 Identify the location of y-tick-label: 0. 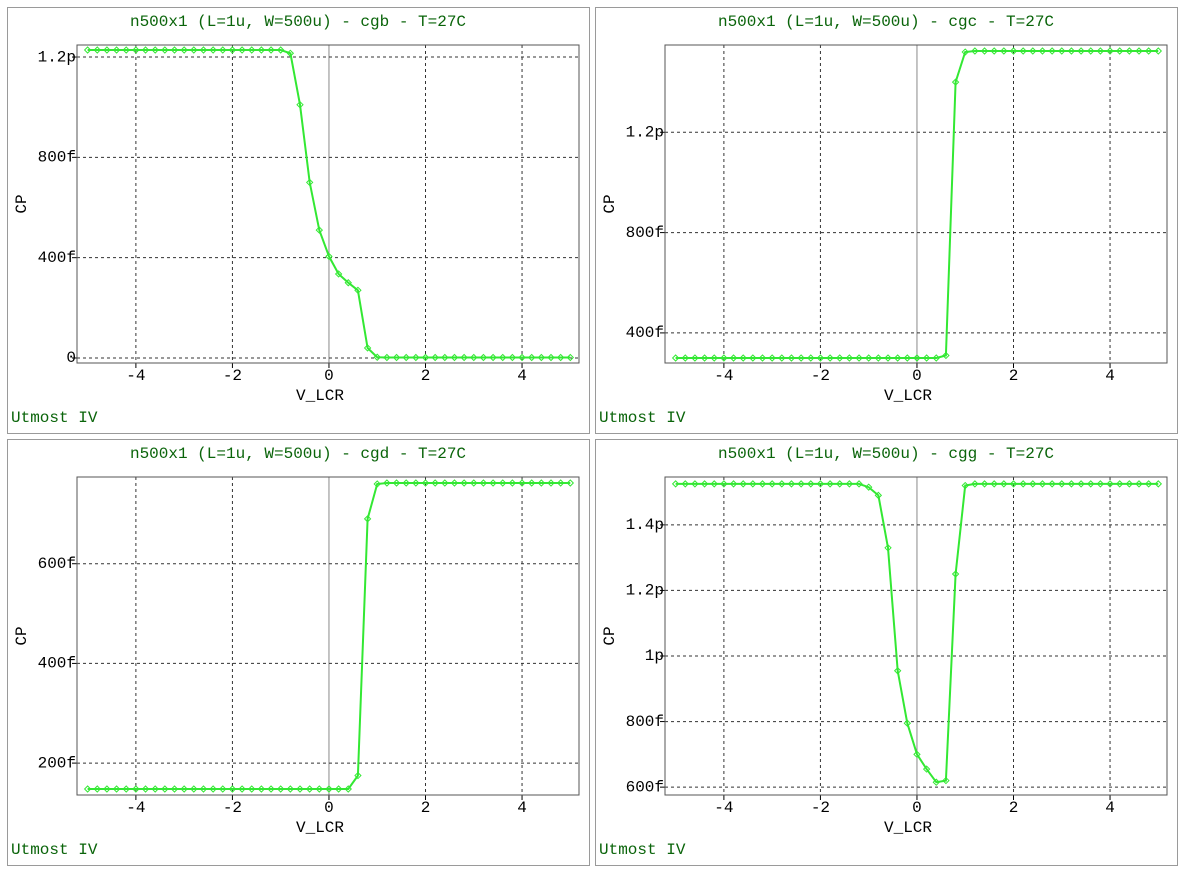
(71, 358).